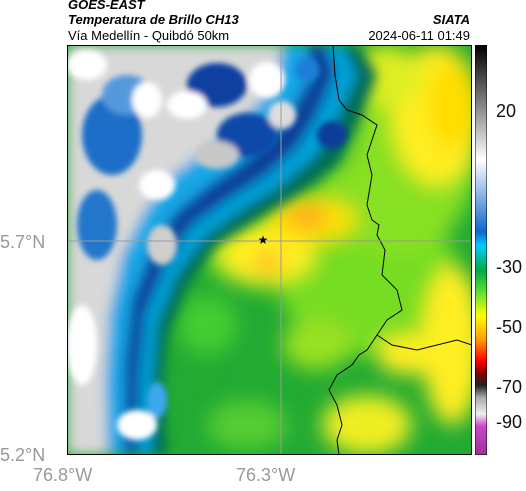 This screenshot has width=526, height=491. What do you see at coordinates (424, 342) in the screenshot?
I see `department-border-east` at bounding box center [424, 342].